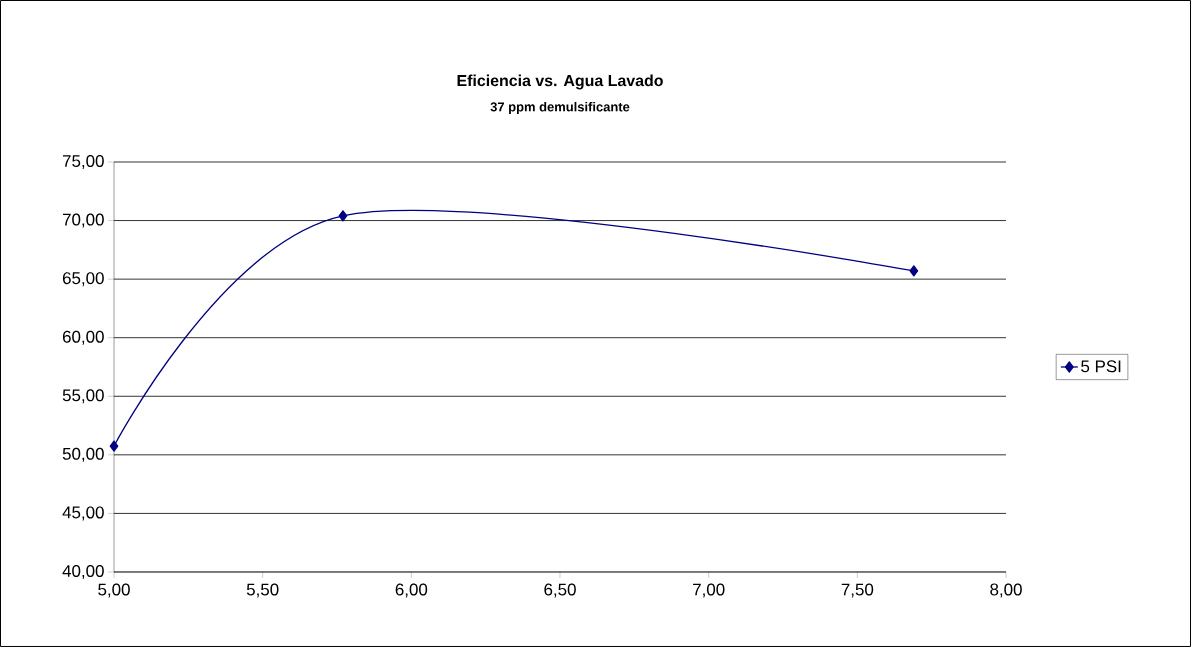 This screenshot has width=1191, height=647. What do you see at coordinates (411, 590) in the screenshot?
I see `x-tick-label: 6,00` at bounding box center [411, 590].